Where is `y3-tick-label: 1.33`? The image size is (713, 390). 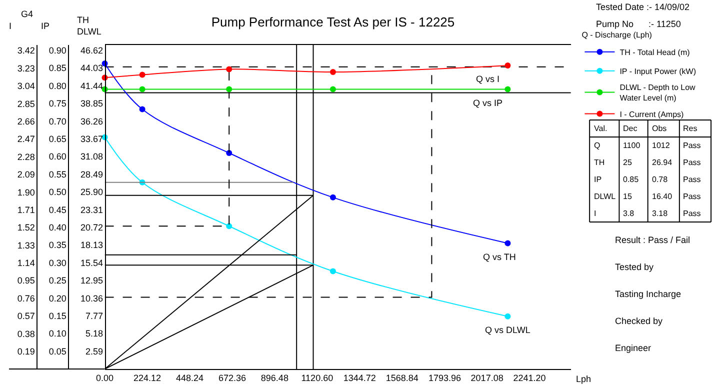 y3-tick-label: 1.33 is located at coordinates (26, 245).